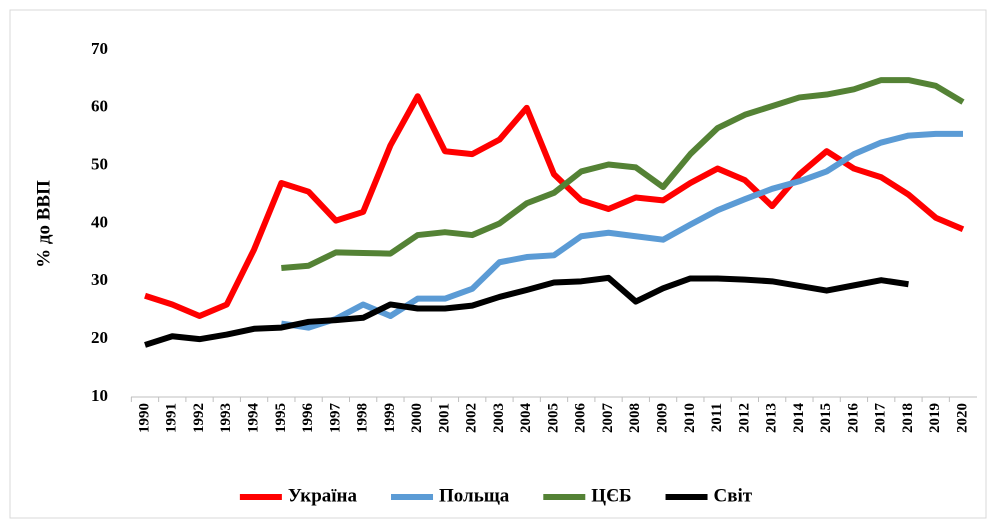 This screenshot has height=520, width=992. I want to click on legend-label: Світ, so click(733, 495).